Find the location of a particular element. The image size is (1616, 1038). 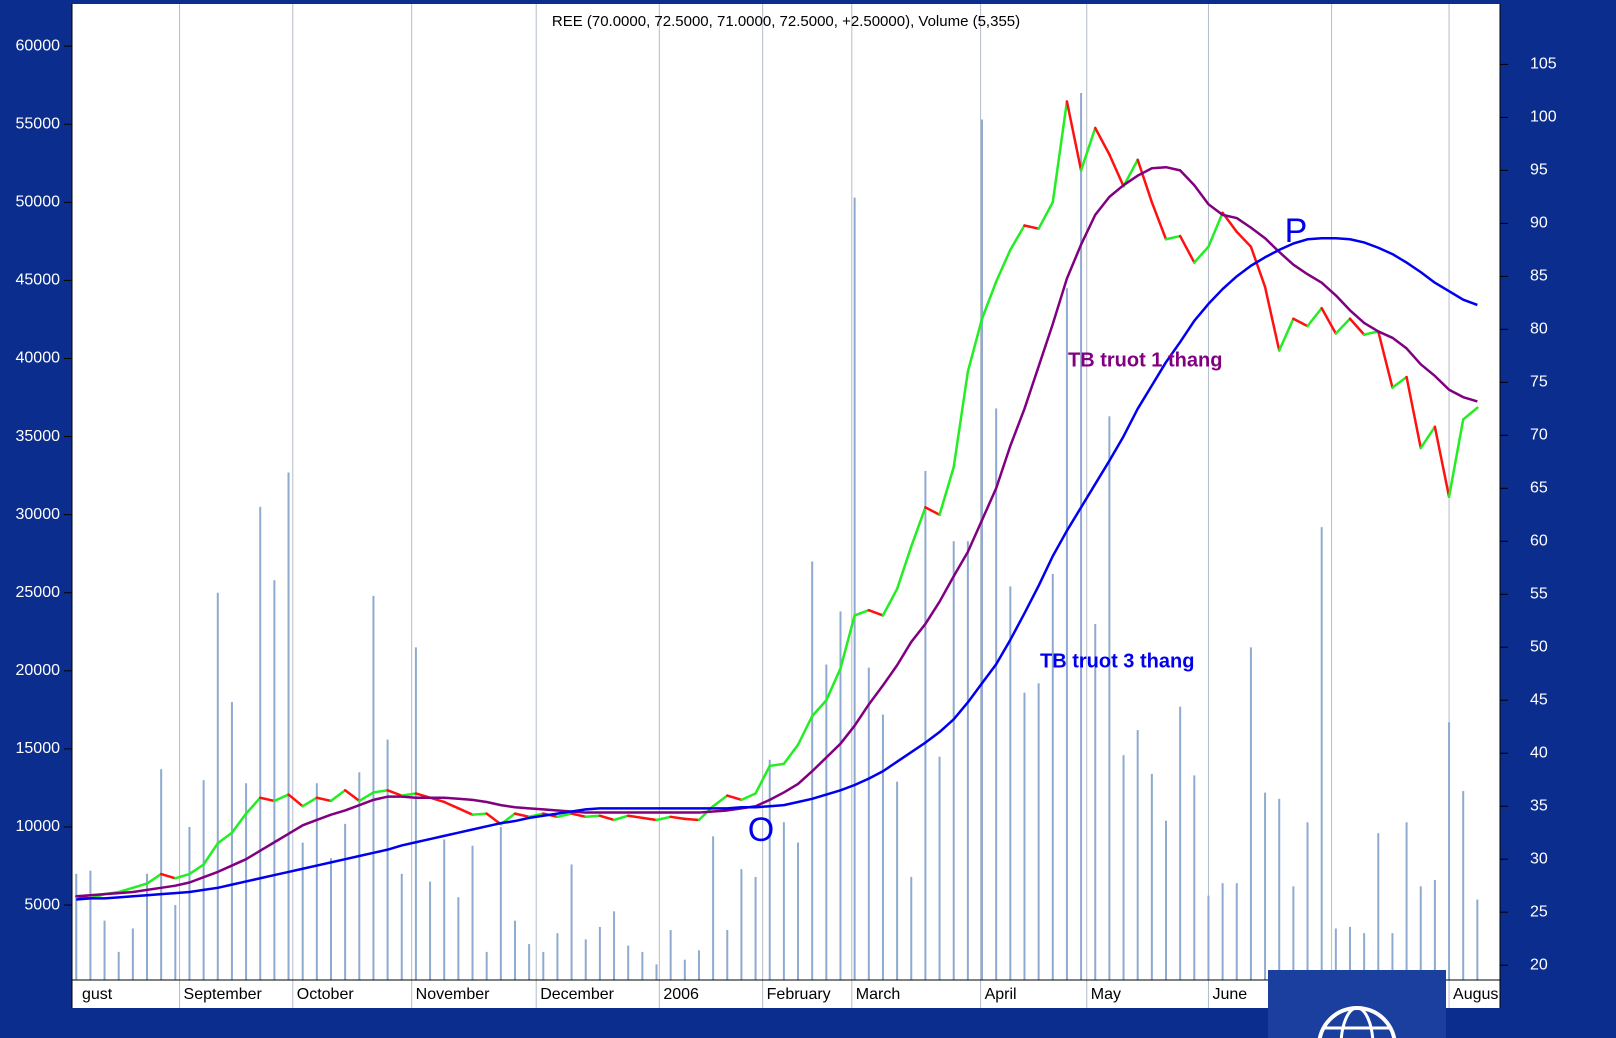

y2-tick-label: 50 is located at coordinates (1539, 646).